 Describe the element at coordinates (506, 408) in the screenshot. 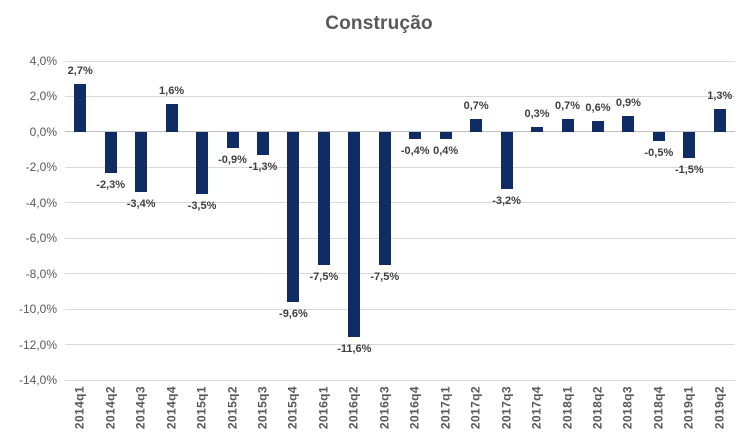

I see `x-axis-category-label: 2017q3` at that location.